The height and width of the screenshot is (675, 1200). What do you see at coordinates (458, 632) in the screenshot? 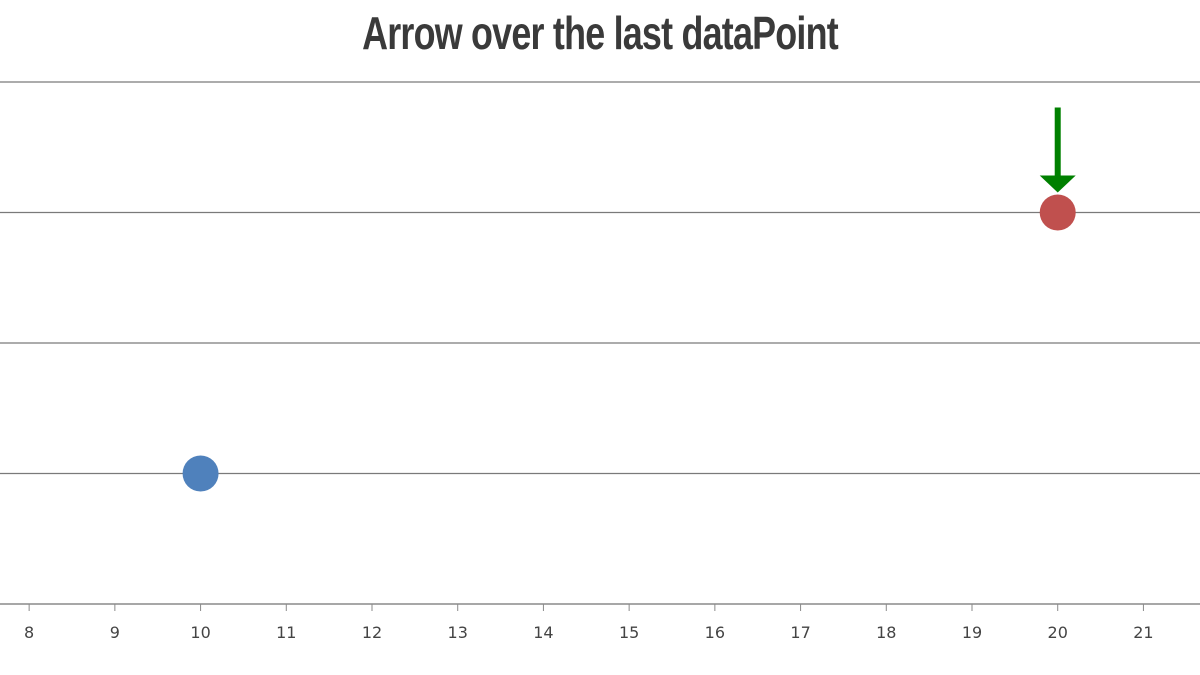
I see `x-tick-label: 13` at bounding box center [458, 632].